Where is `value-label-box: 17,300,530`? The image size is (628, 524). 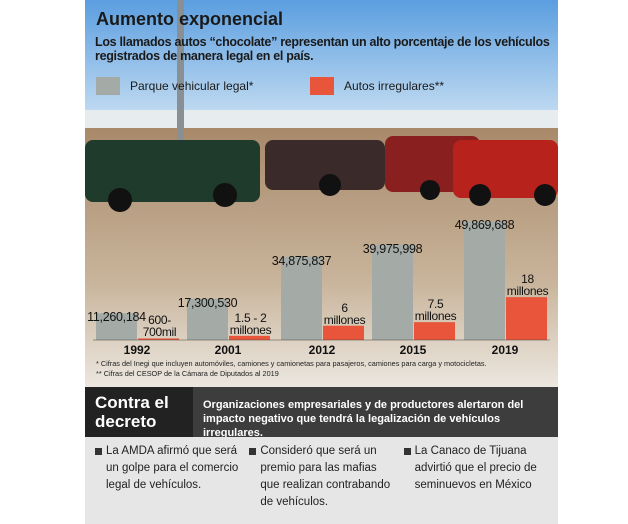
value-label-box: 17,300,530 is located at coordinates (207, 302).